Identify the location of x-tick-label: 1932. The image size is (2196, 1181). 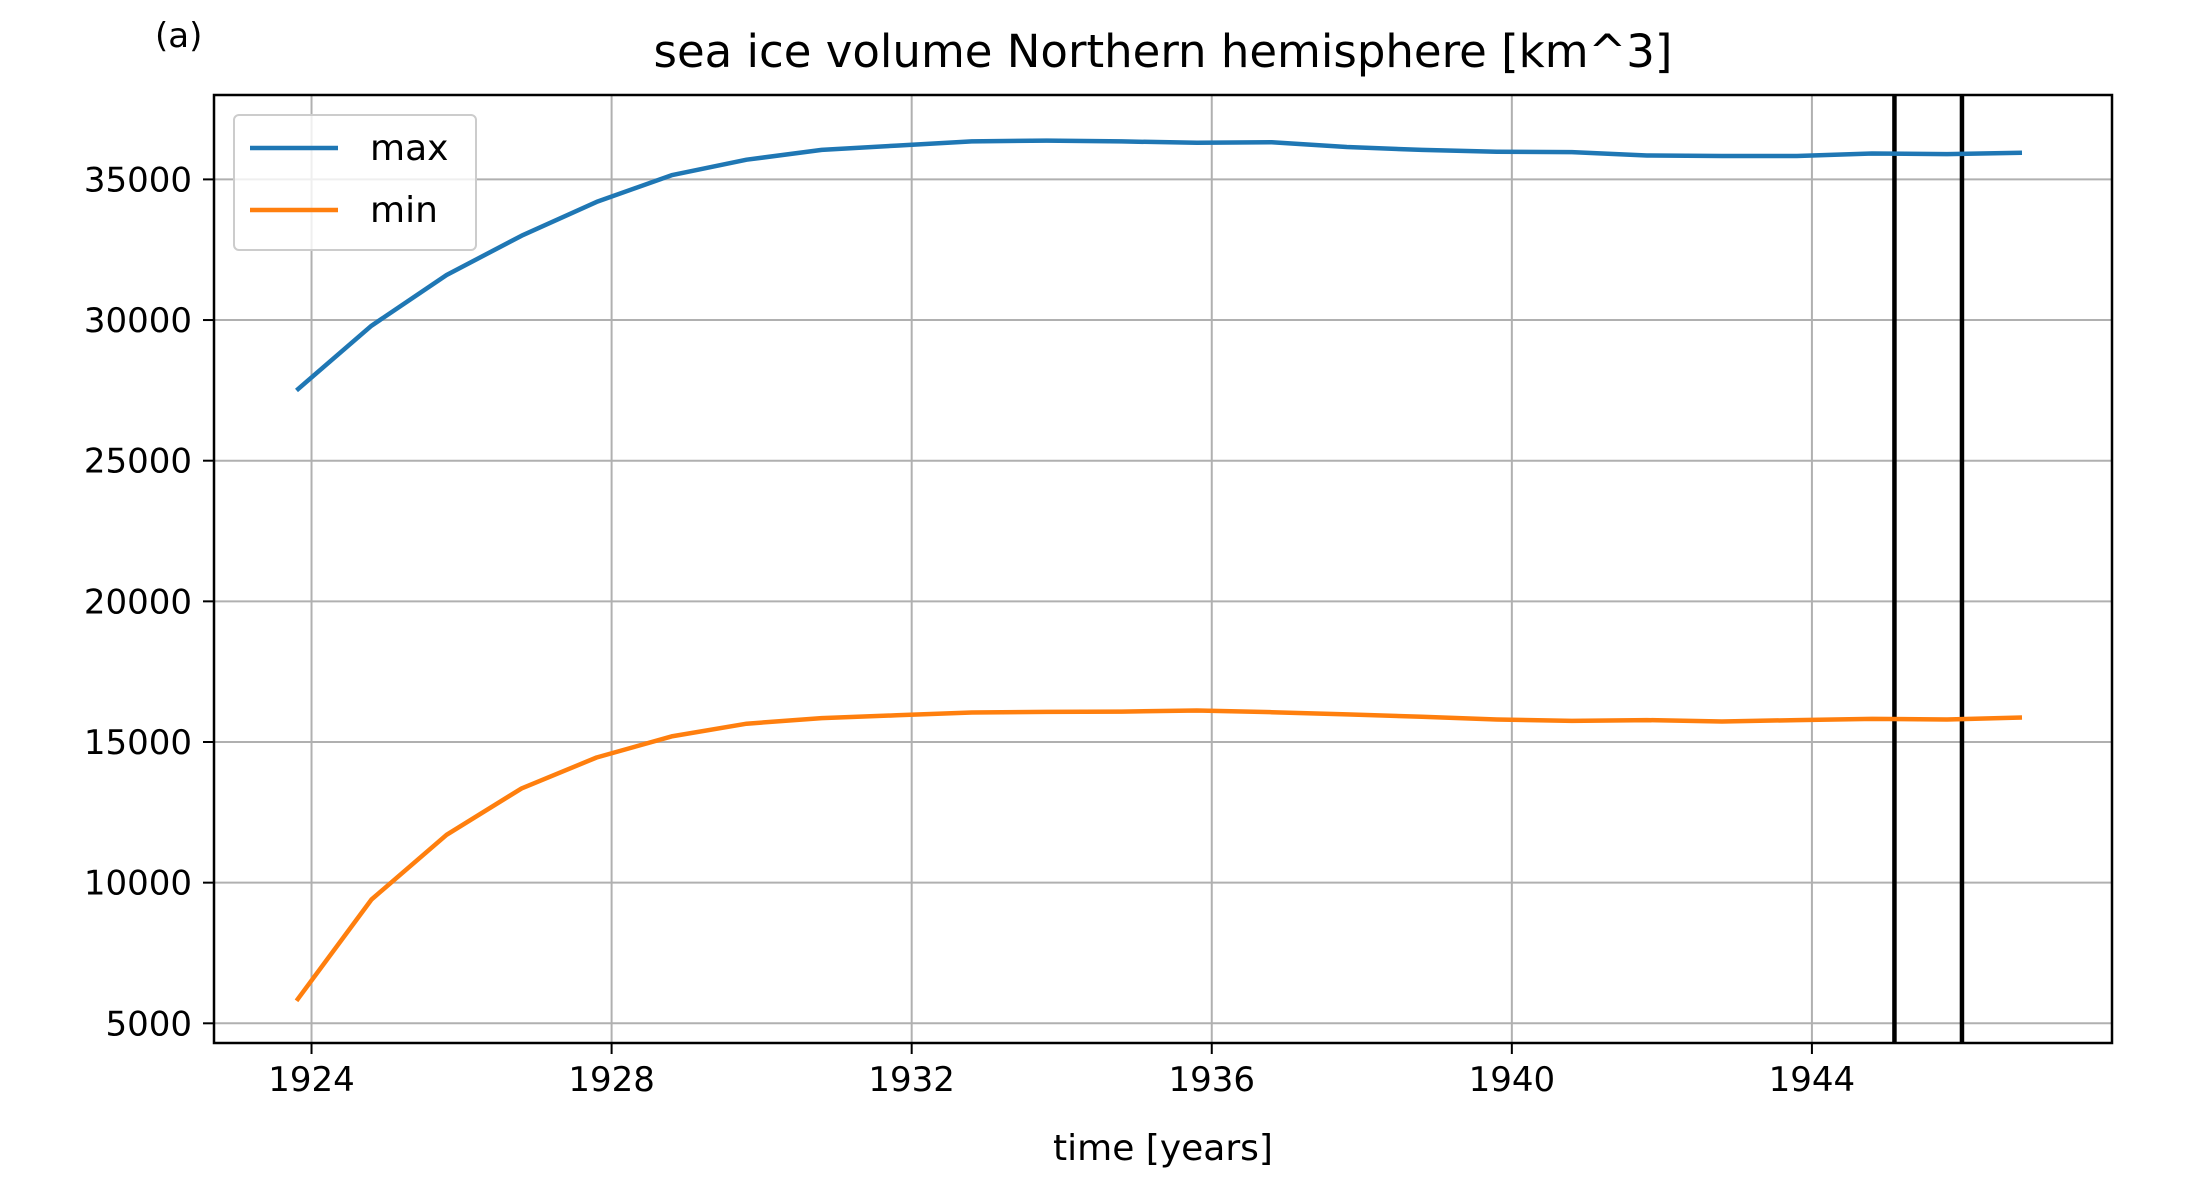
(911, 1080).